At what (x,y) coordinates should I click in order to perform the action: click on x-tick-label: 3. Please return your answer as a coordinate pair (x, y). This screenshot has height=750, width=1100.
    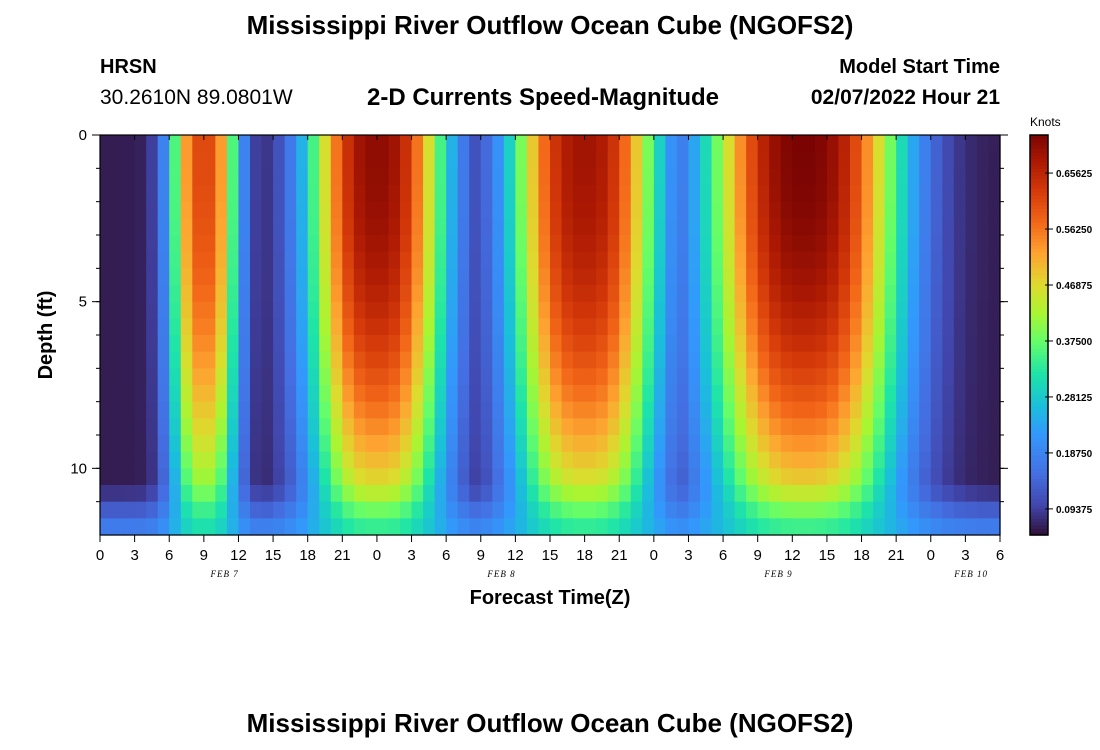
    Looking at the image, I should click on (134, 555).